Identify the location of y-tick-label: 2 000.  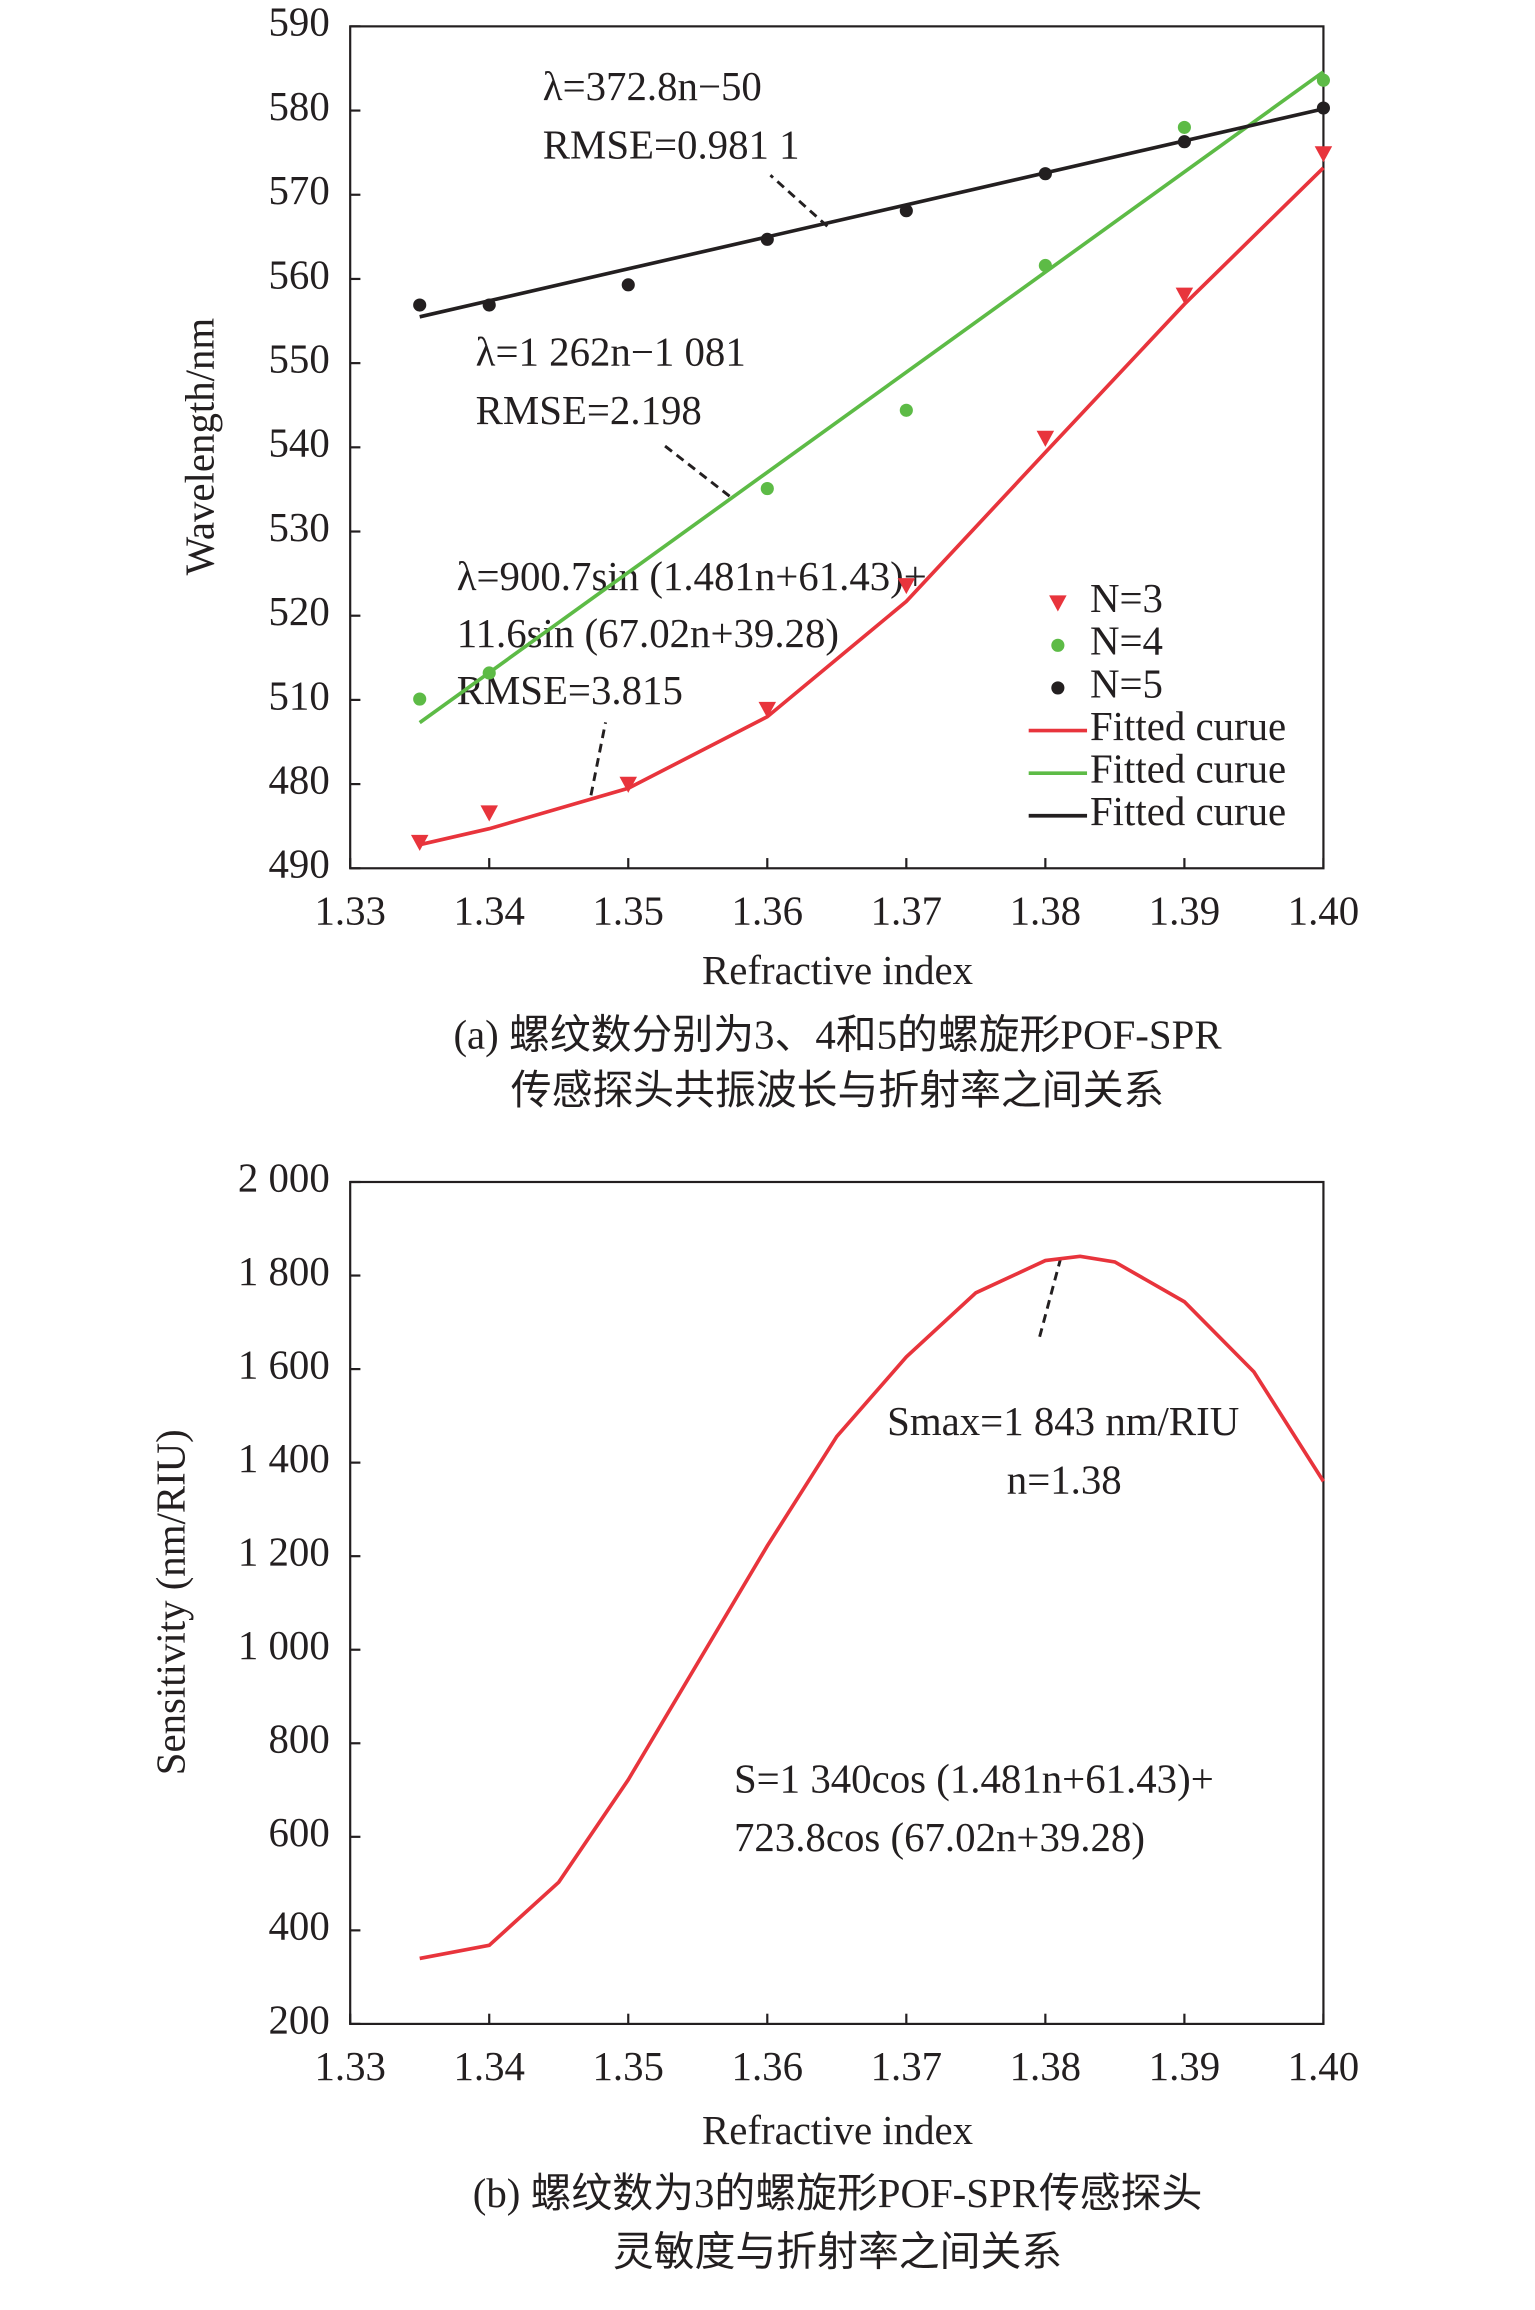
(284, 1177).